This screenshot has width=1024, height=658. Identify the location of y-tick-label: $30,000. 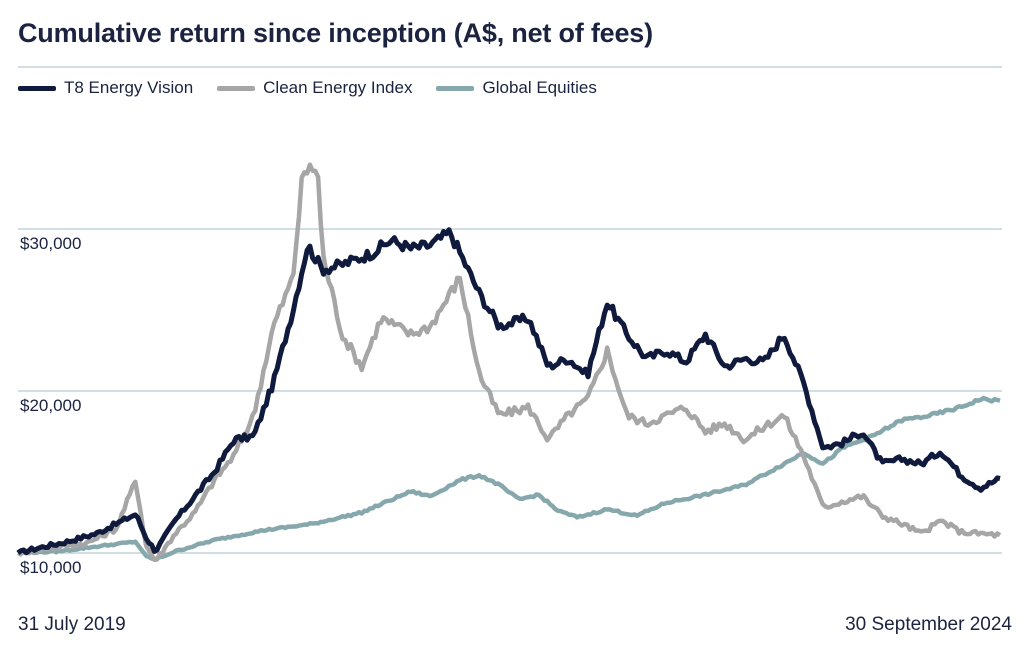
(50, 243).